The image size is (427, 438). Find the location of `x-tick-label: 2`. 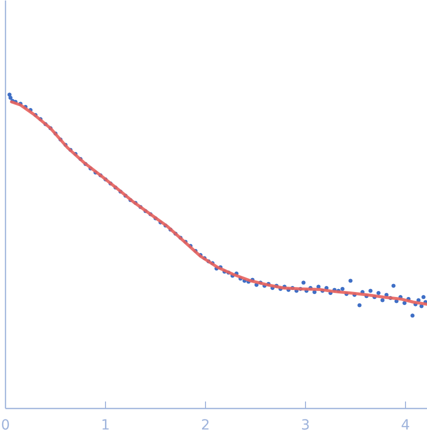

x-tick-label: 2 is located at coordinates (205, 426).